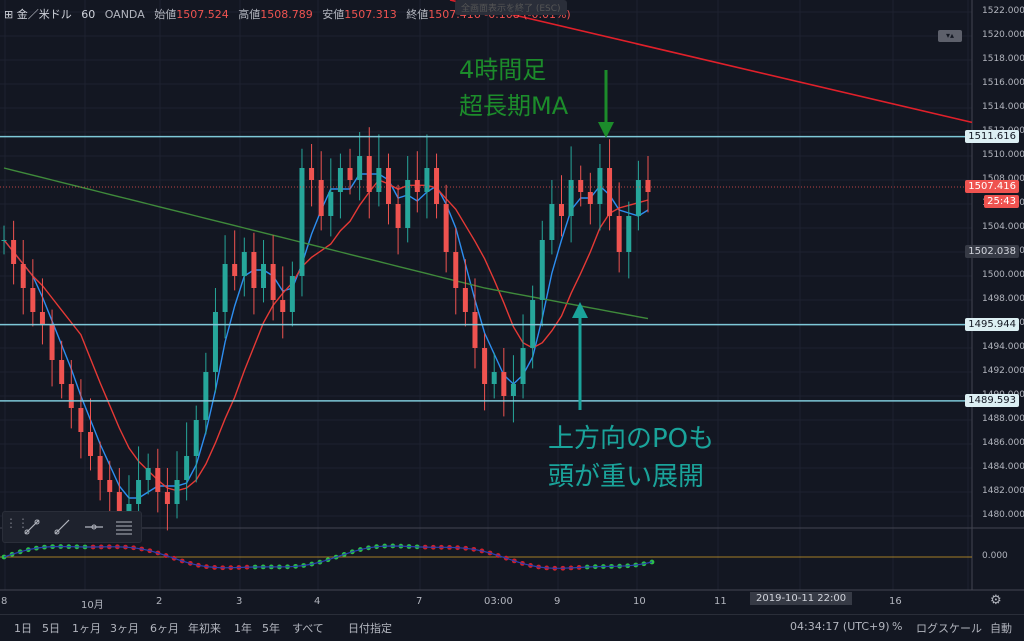  I want to click on price-tag-countdown: 25:43, so click(1001, 201).